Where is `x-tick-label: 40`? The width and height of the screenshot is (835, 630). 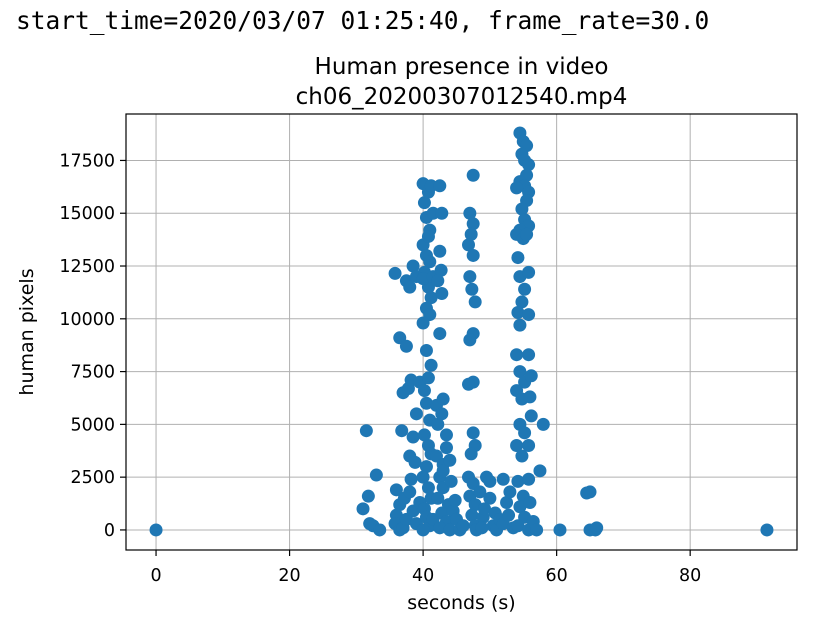 x-tick-label: 40 is located at coordinates (423, 576).